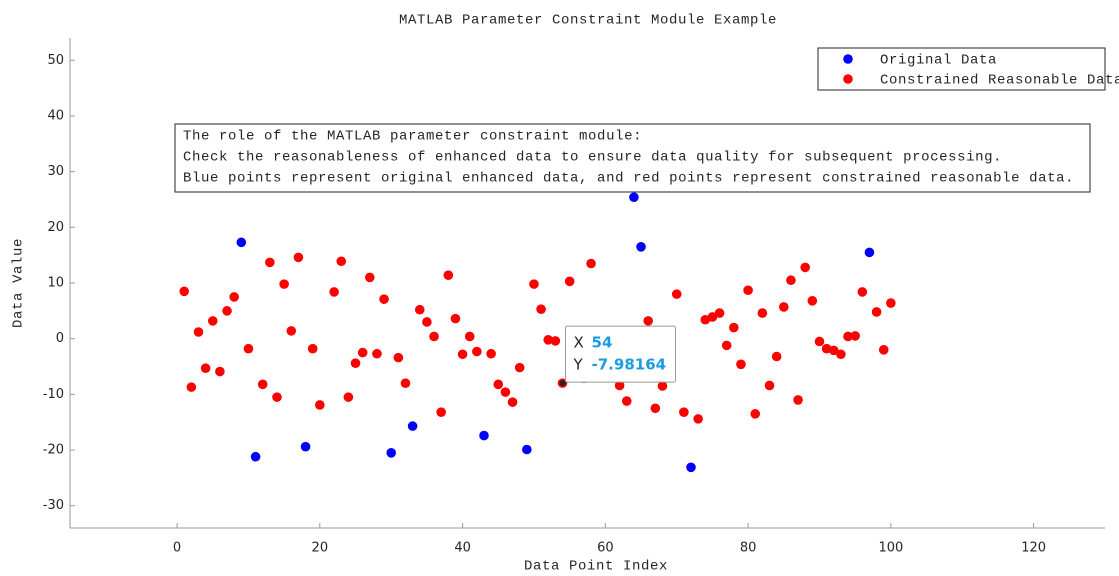 The height and width of the screenshot is (576, 1119). I want to click on x-axis-label: Data Point Index, so click(596, 567).